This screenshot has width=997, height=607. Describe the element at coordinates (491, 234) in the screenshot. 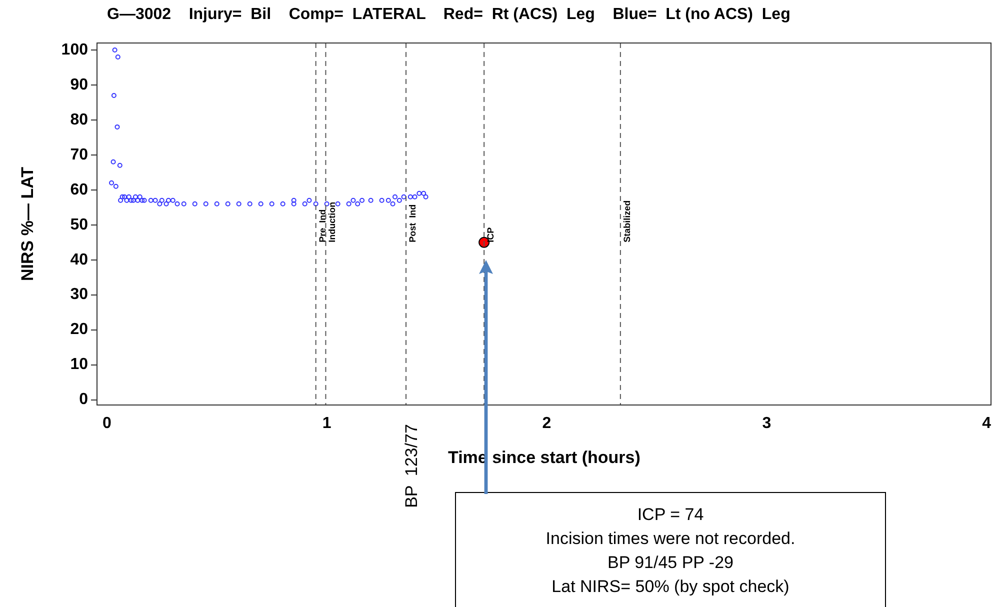

I see `ref-line-label: ICP` at that location.